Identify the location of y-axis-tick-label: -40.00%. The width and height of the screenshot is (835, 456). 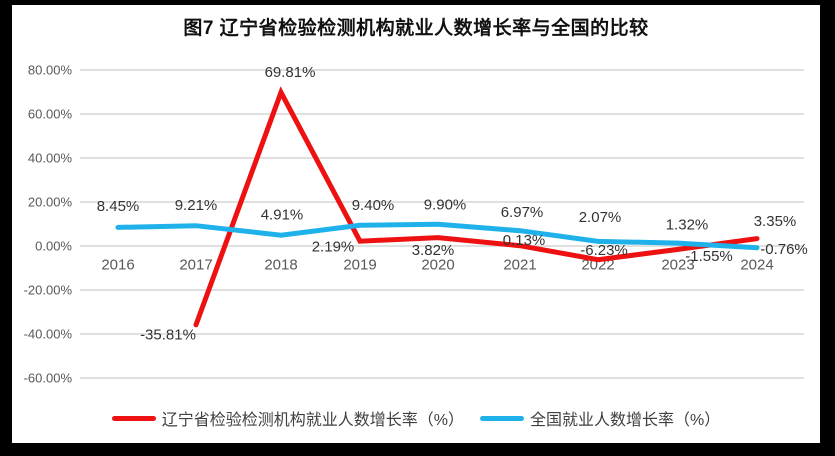
(48, 334).